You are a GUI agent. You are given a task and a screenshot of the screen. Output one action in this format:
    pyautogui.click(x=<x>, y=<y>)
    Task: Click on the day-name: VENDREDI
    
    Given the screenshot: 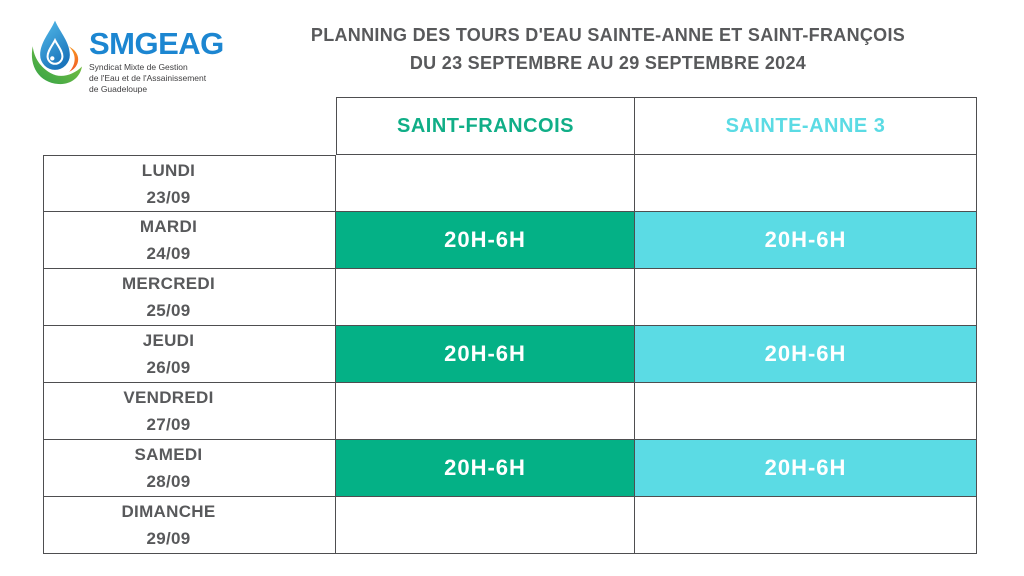 What is the action you would take?
    pyautogui.click(x=168, y=397)
    